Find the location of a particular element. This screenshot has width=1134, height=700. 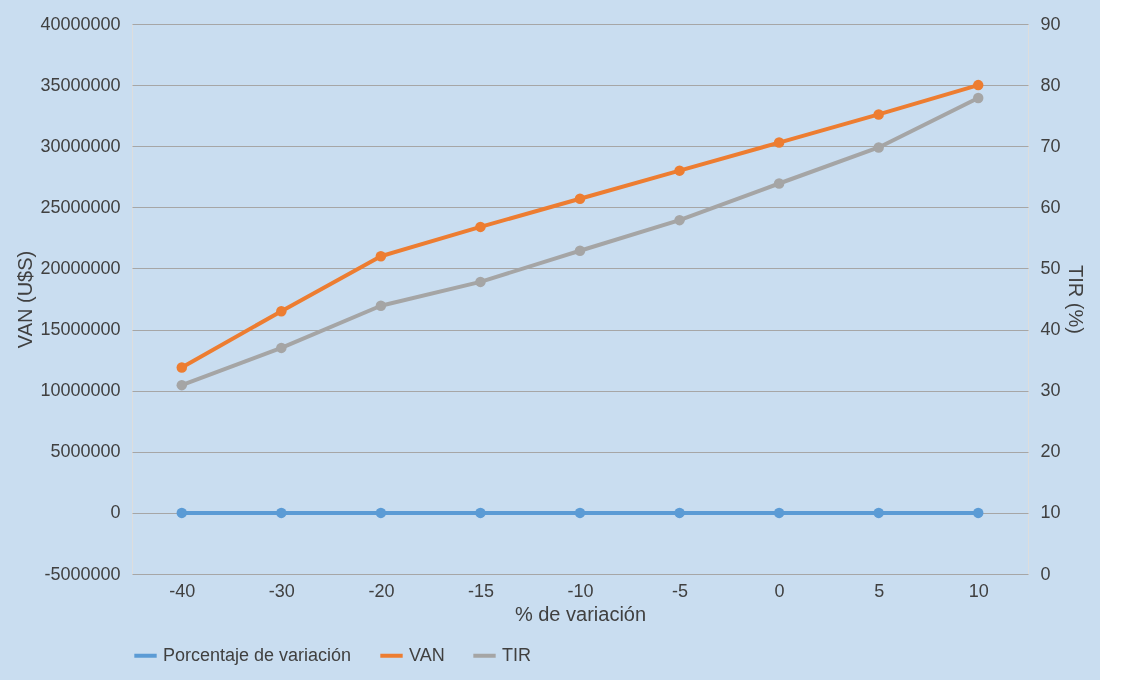

x-tick-label: -15 is located at coordinates (480, 590).